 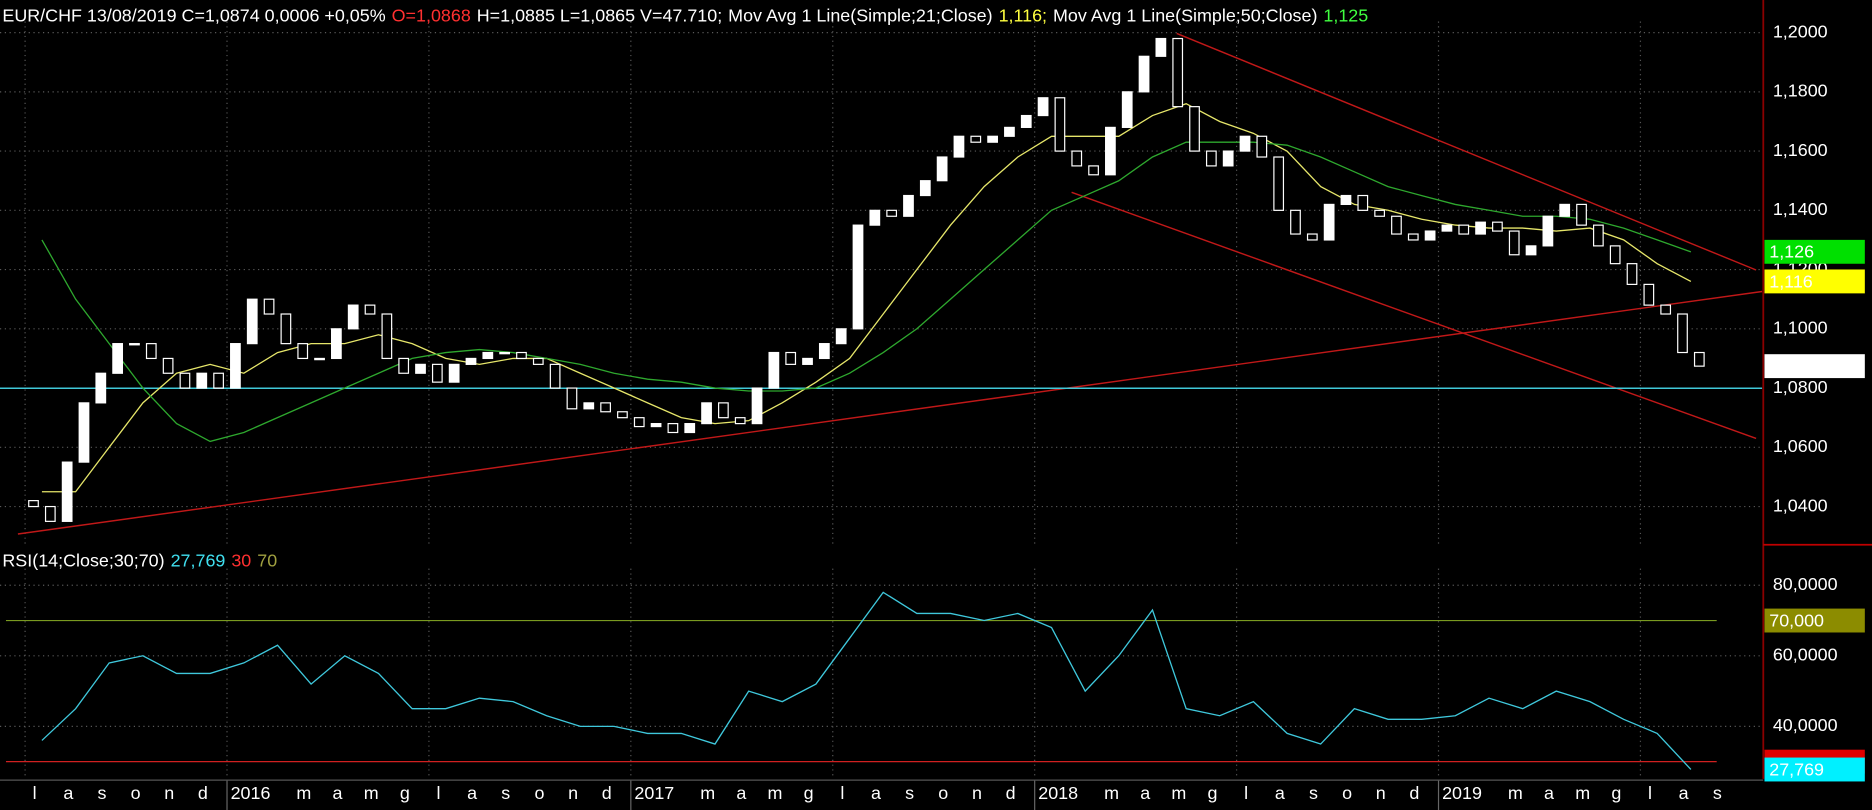 I want to click on value-box-label: 70,000, so click(x=1796, y=620).